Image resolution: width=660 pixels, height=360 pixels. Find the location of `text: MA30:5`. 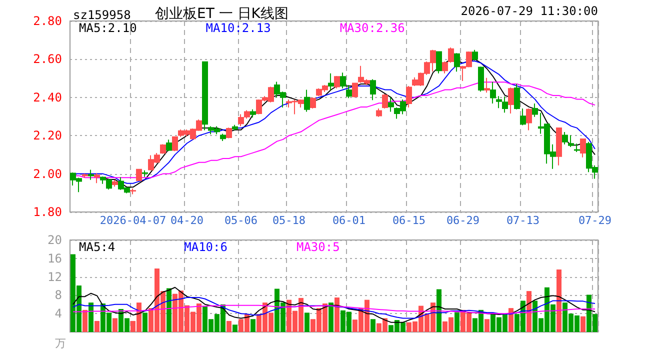

text: MA30:5 is located at coordinates (318, 247).